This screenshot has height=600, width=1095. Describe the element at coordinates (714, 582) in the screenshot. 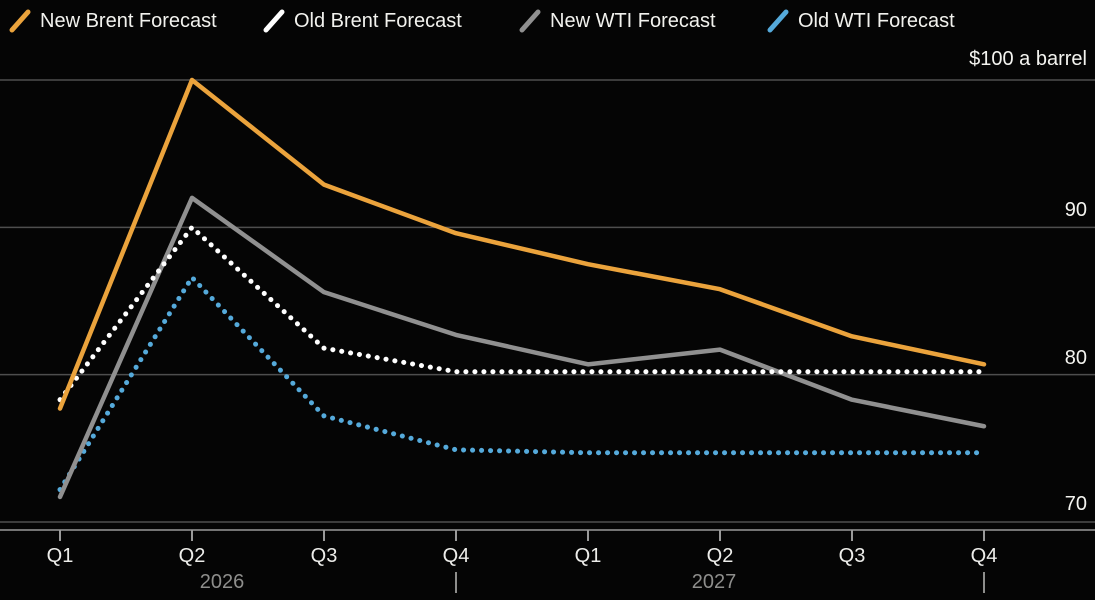

I see `year-label-2027: 2027` at that location.